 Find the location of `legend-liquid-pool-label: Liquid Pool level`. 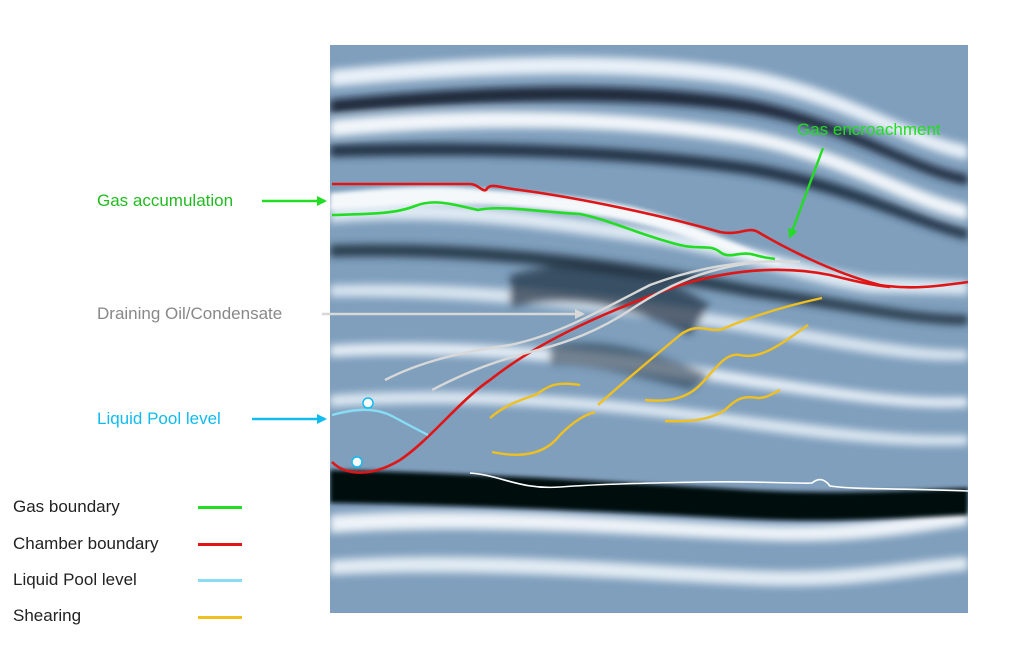

legend-liquid-pool-label: Liquid Pool level is located at coordinates (75, 579).